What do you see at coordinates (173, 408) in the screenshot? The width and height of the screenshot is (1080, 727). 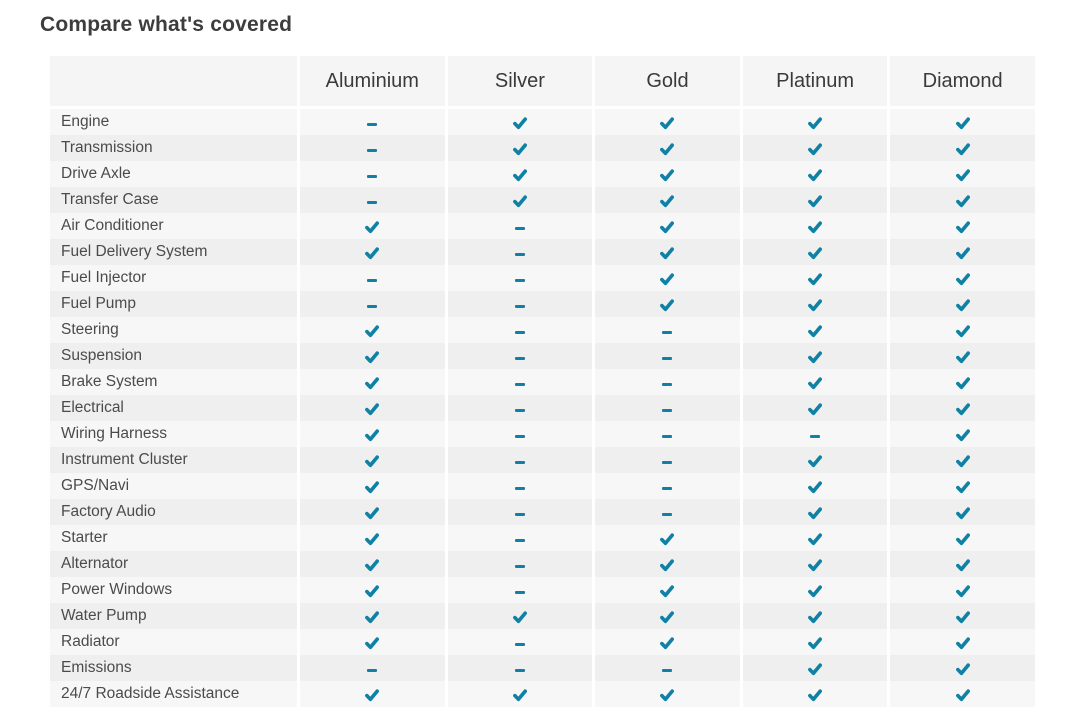 I see `row-label: Electrical` at bounding box center [173, 408].